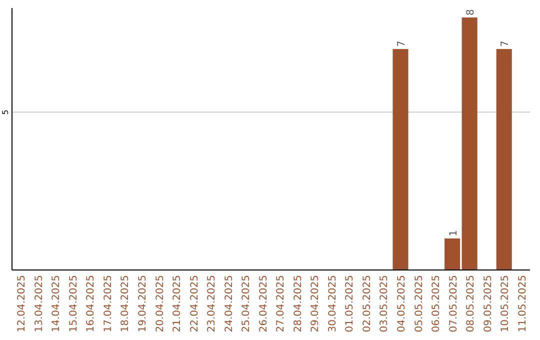 Image resolution: width=540 pixels, height=340 pixels. What do you see at coordinates (281, 303) in the screenshot?
I see `x-tick-label: 27.04.2025` at bounding box center [281, 303].